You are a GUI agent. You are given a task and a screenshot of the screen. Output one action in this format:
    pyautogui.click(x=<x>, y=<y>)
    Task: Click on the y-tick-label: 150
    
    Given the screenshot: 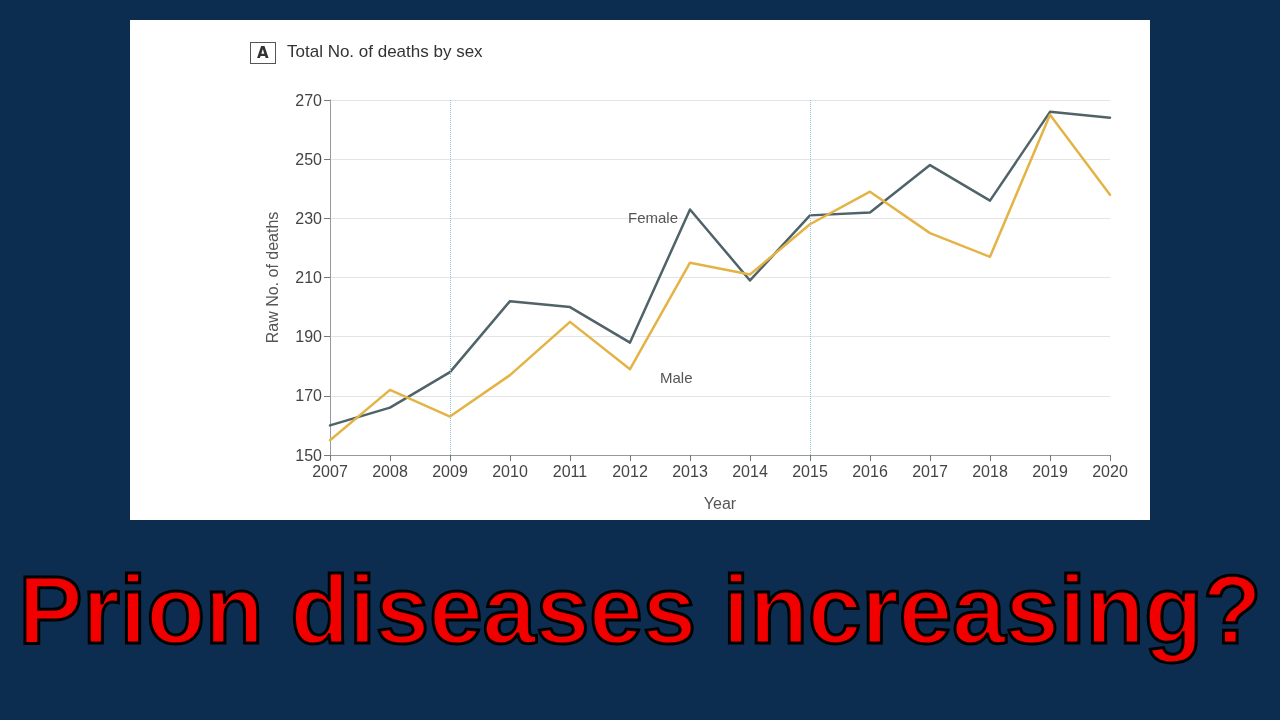 What is the action you would take?
    pyautogui.click(x=309, y=455)
    